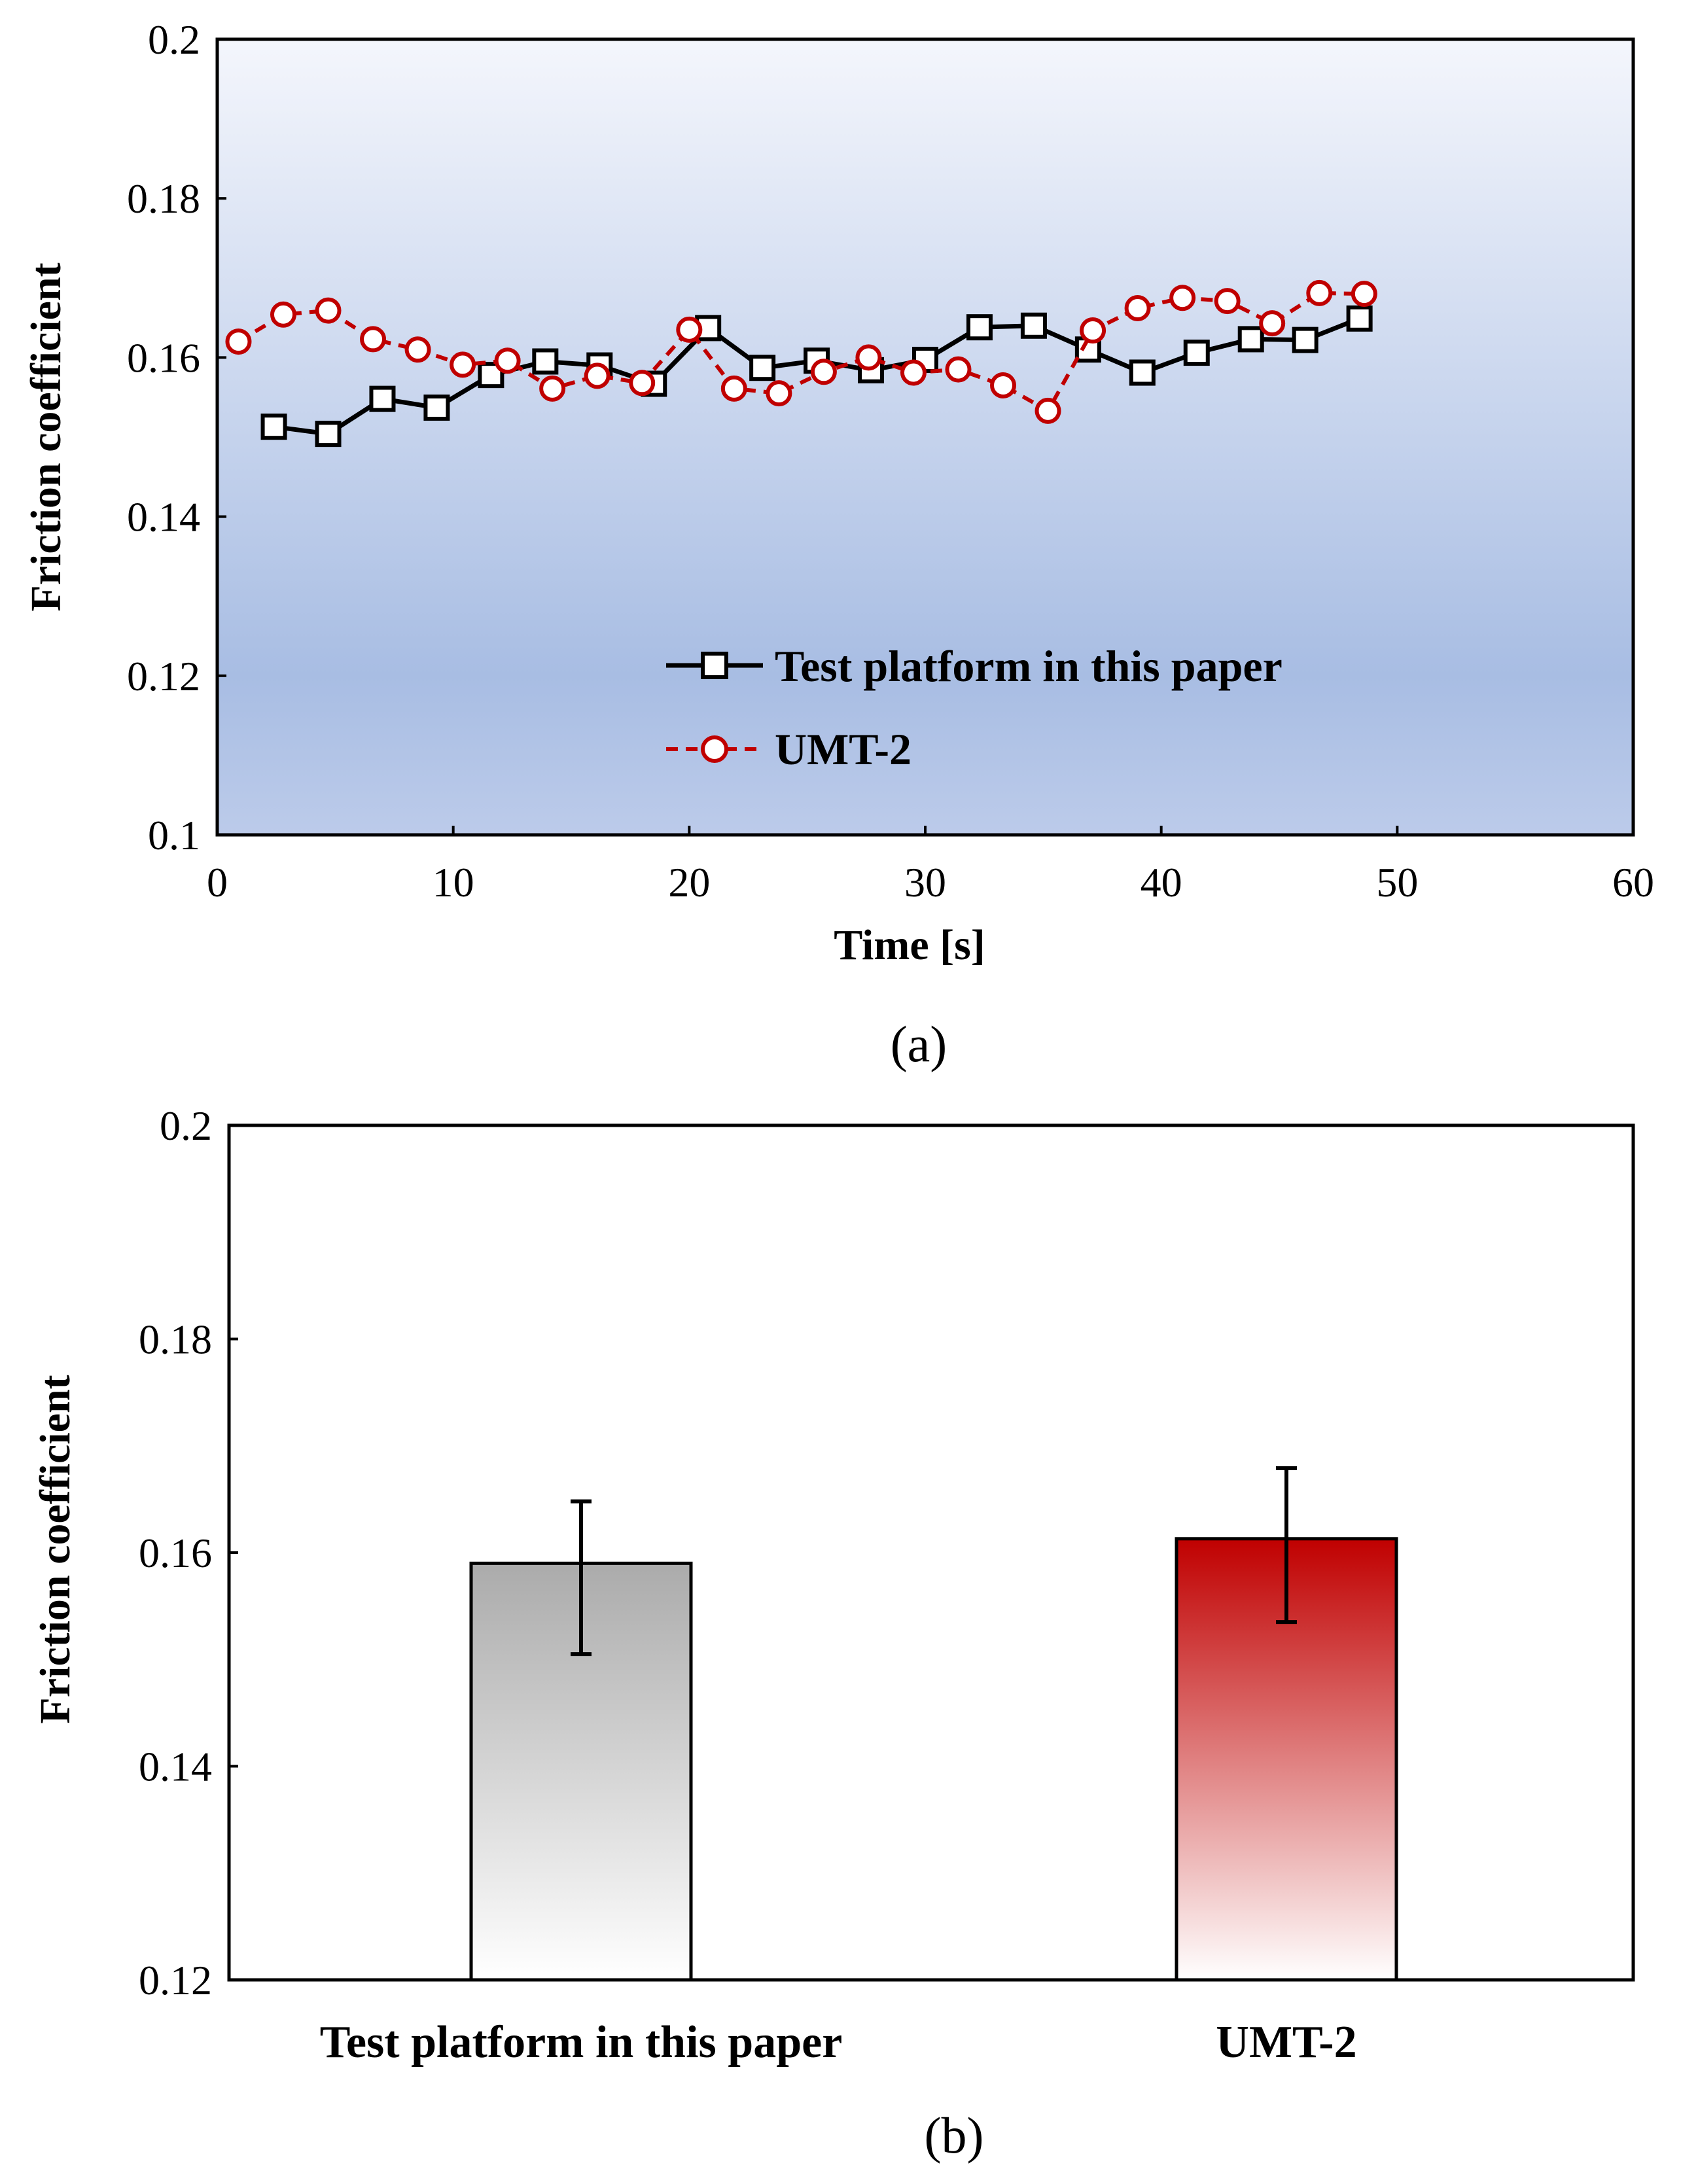 The height and width of the screenshot is (2184, 1681). What do you see at coordinates (1029, 666) in the screenshot?
I see `legend-test-platform-label: Test platform in this paper` at bounding box center [1029, 666].